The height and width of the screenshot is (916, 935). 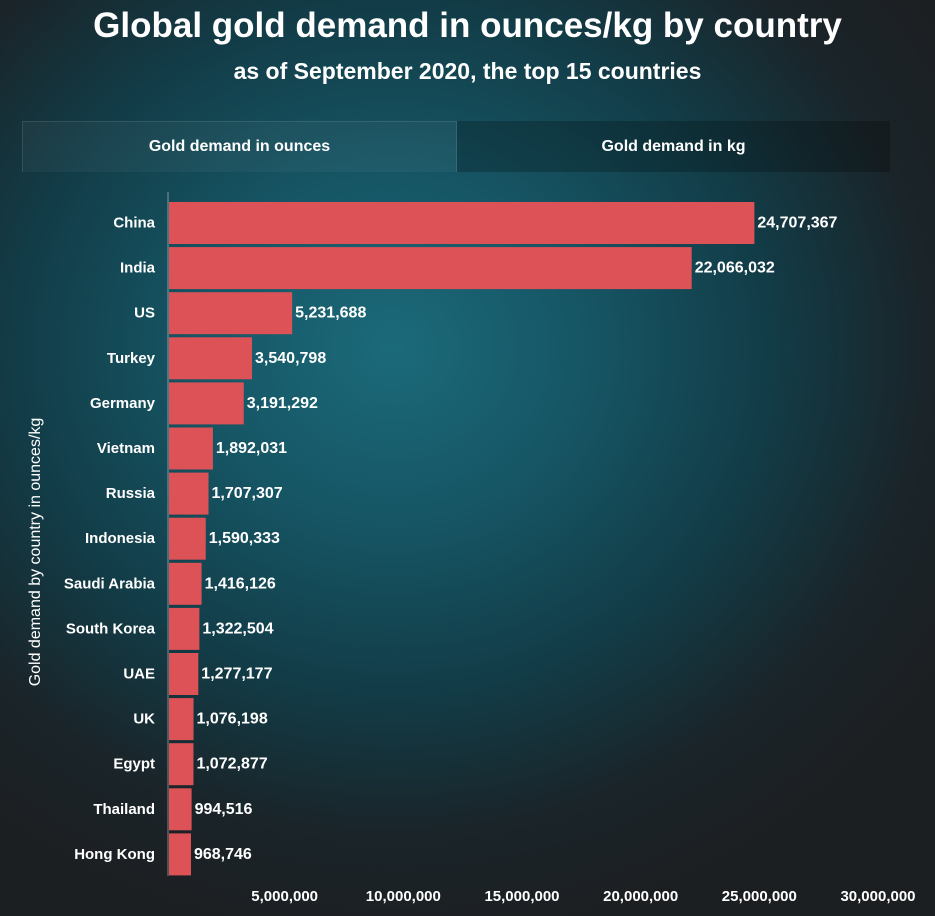 What do you see at coordinates (124, 809) in the screenshot?
I see `category-label: Thailand` at bounding box center [124, 809].